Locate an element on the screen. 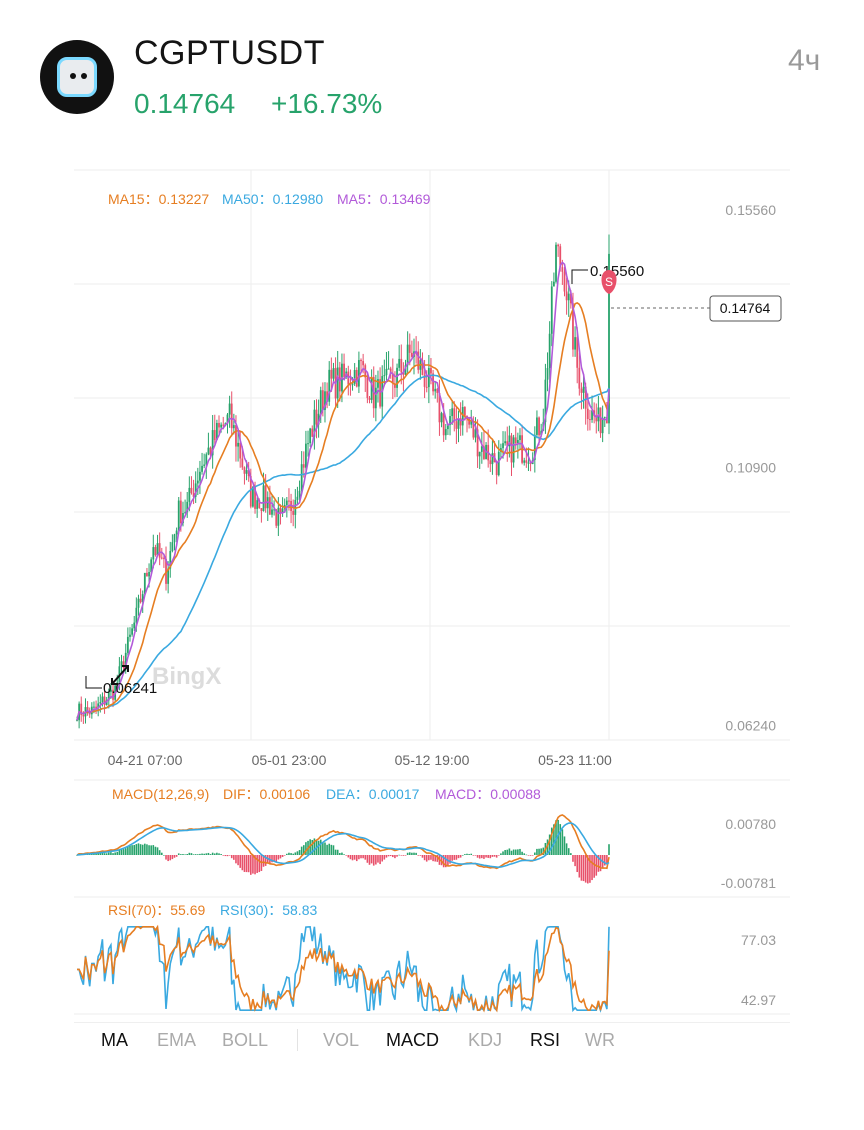 This screenshot has height=1130, width=864. tab-ma: MA is located at coordinates (114, 1040).